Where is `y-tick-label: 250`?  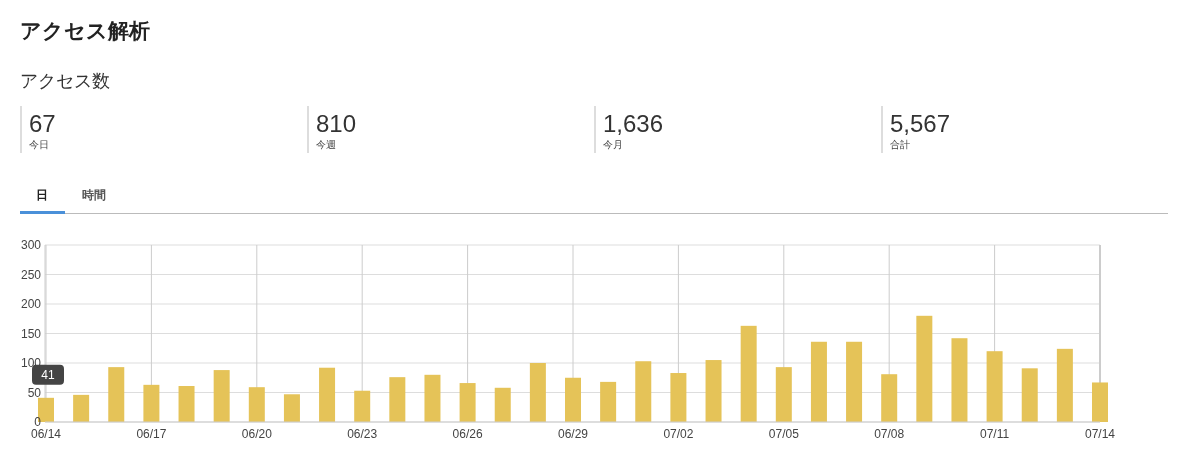 y-tick-label: 250 is located at coordinates (31, 274).